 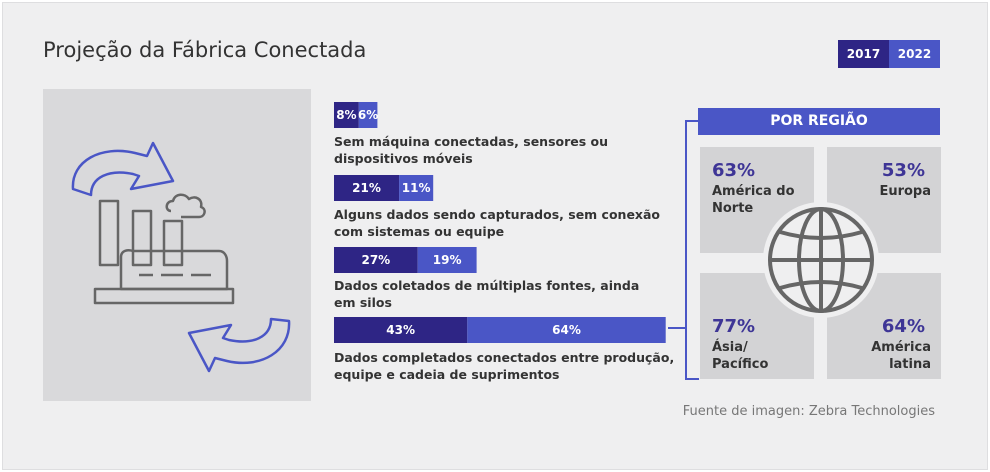 What do you see at coordinates (901, 356) in the screenshot?
I see `region-name-latin-america: América latina` at bounding box center [901, 356].